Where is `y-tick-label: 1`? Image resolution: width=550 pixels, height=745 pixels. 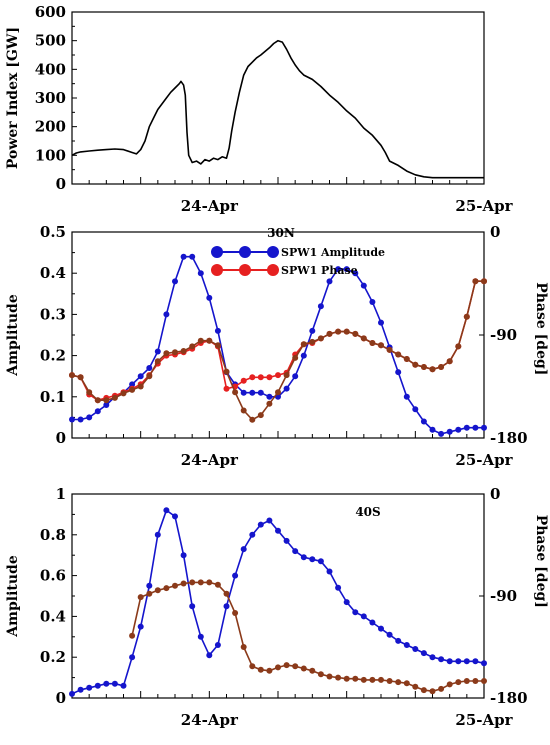 y-tick-label: 1 is located at coordinates (61, 494).